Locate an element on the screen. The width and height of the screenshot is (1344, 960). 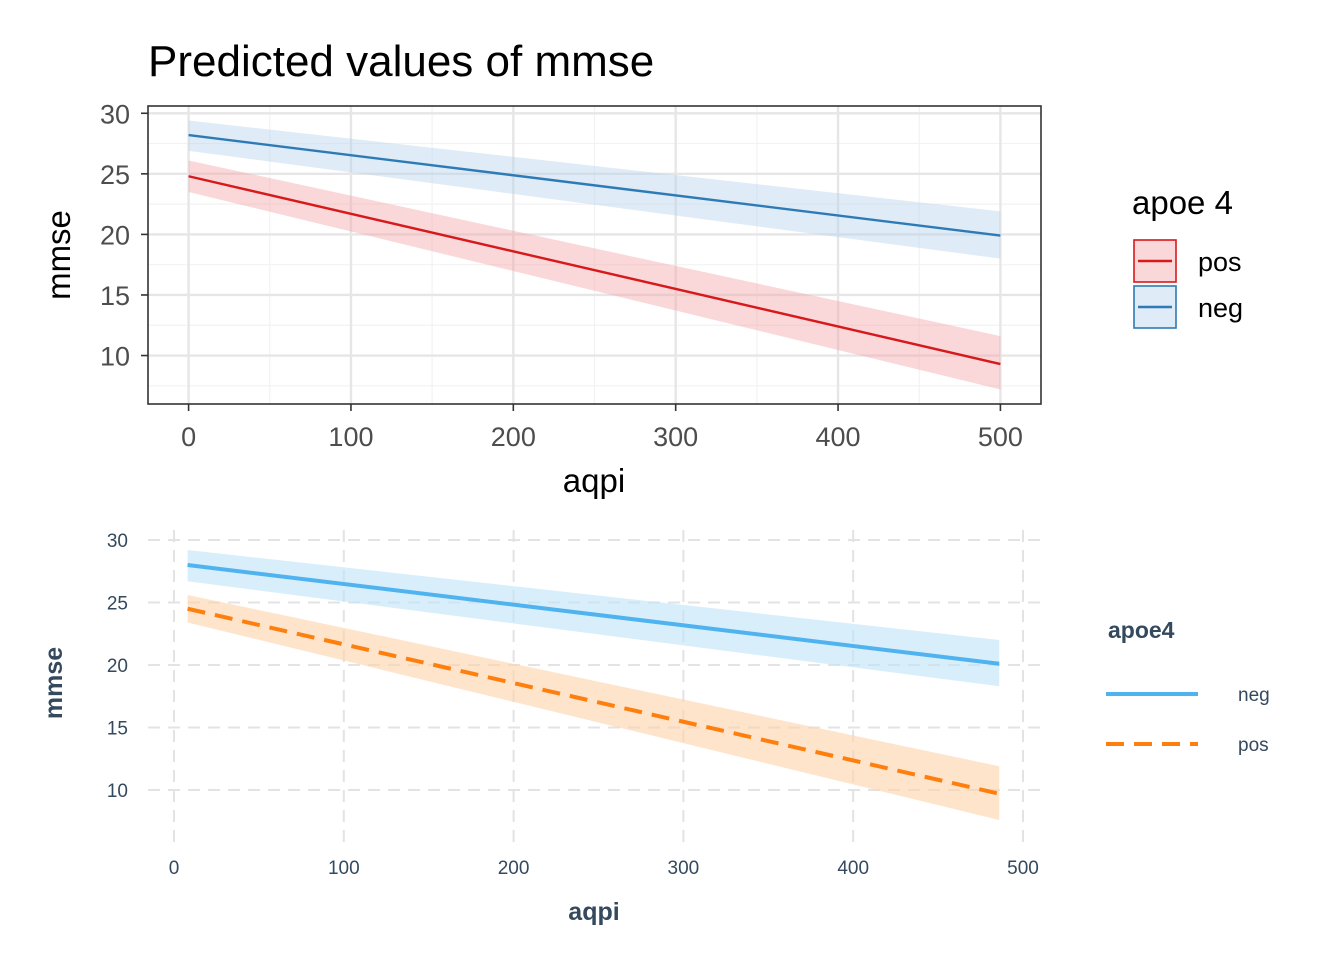
chart-title: Predicted values of mmse is located at coordinates (401, 61).